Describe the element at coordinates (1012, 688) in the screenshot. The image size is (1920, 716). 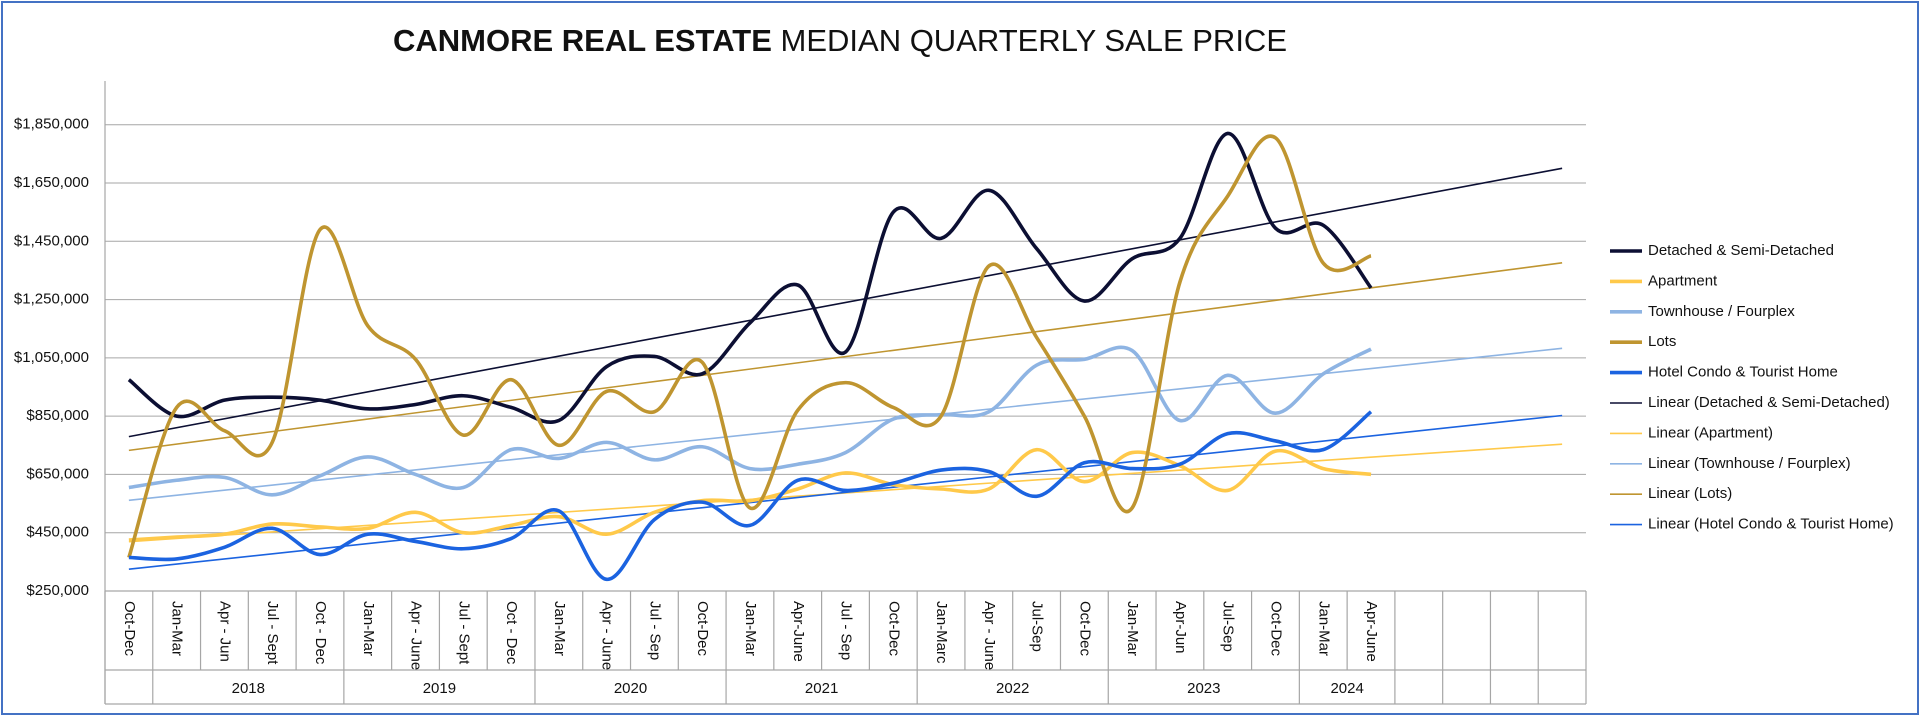
I see `year-label: 2022` at that location.